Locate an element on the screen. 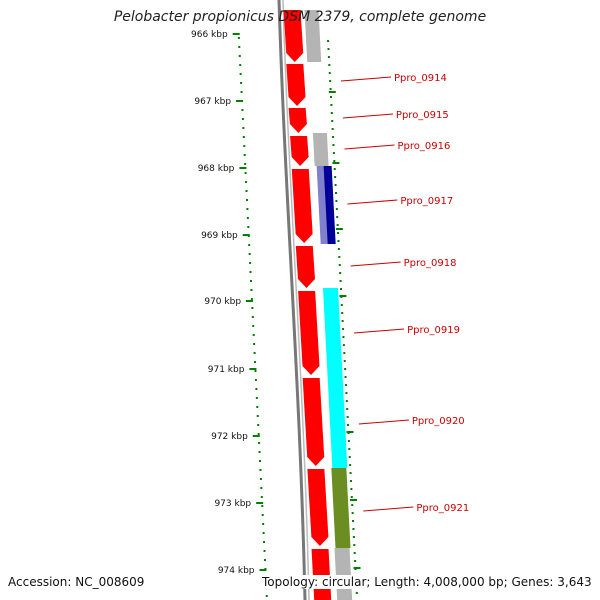 This screenshot has width=600, height=600. gene-label: Ppro_0916 is located at coordinates (424, 146).